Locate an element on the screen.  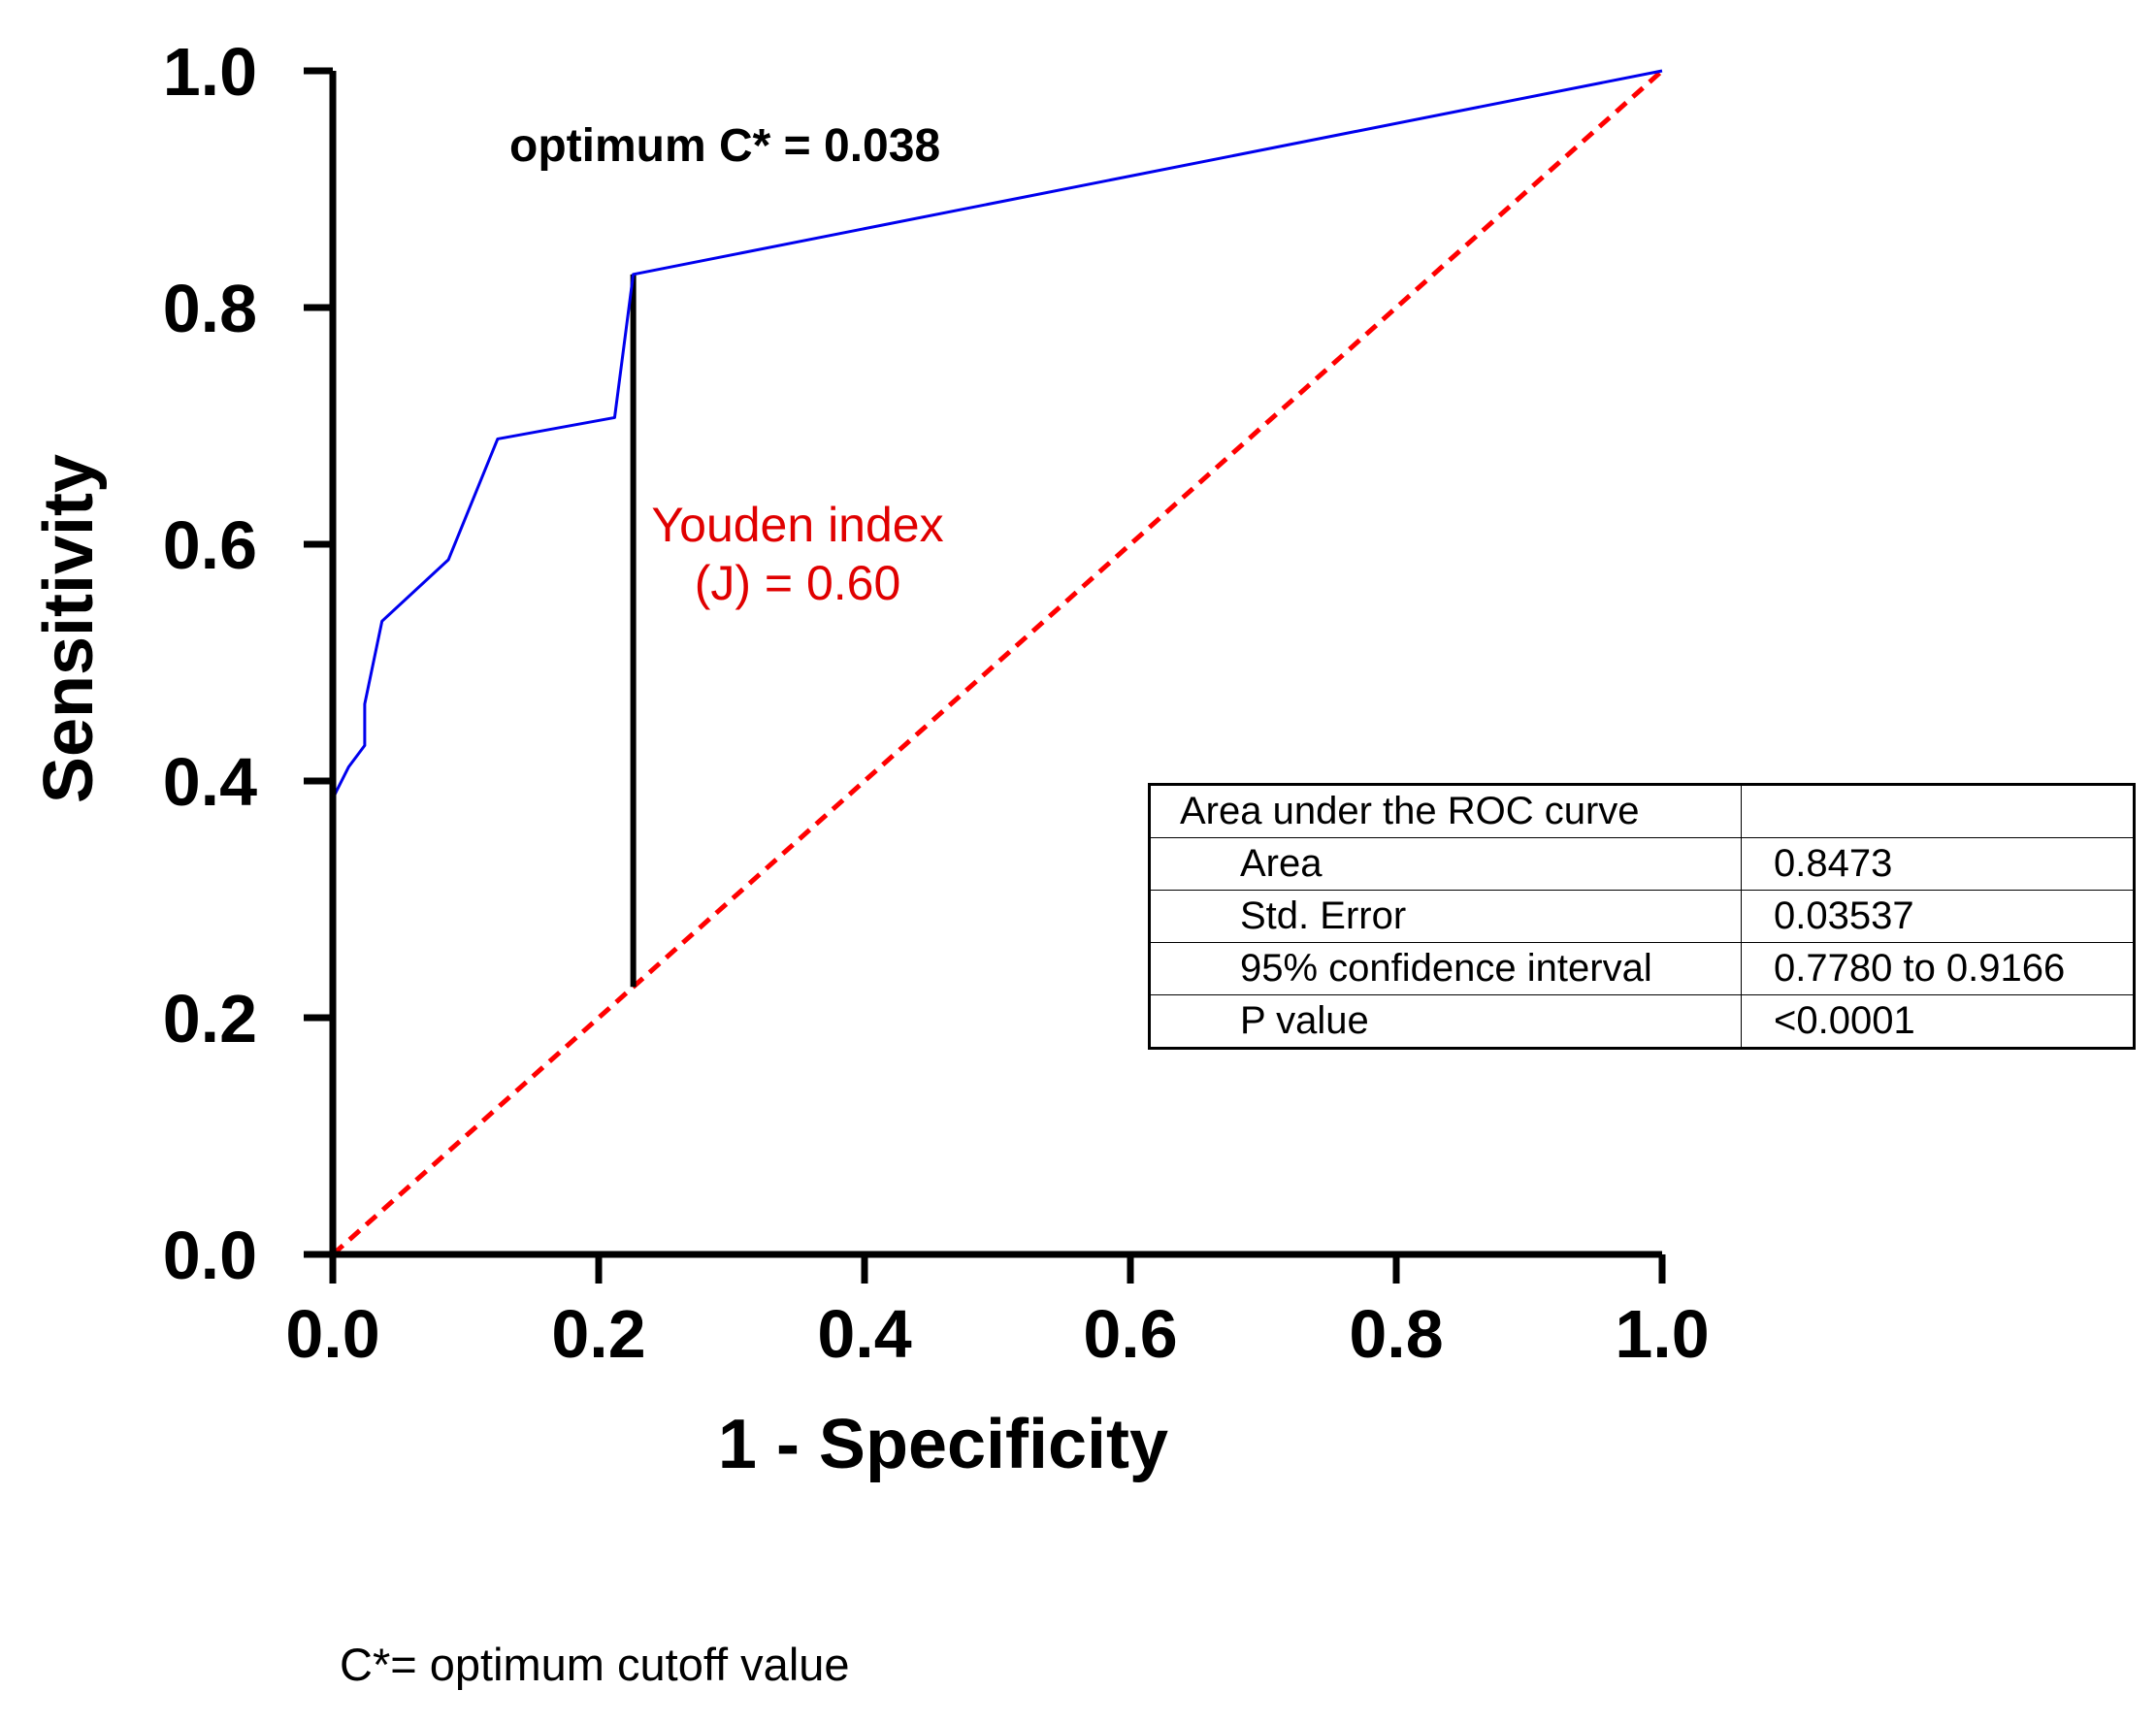
row-value-std-error: 0.03537 is located at coordinates (1938, 917).